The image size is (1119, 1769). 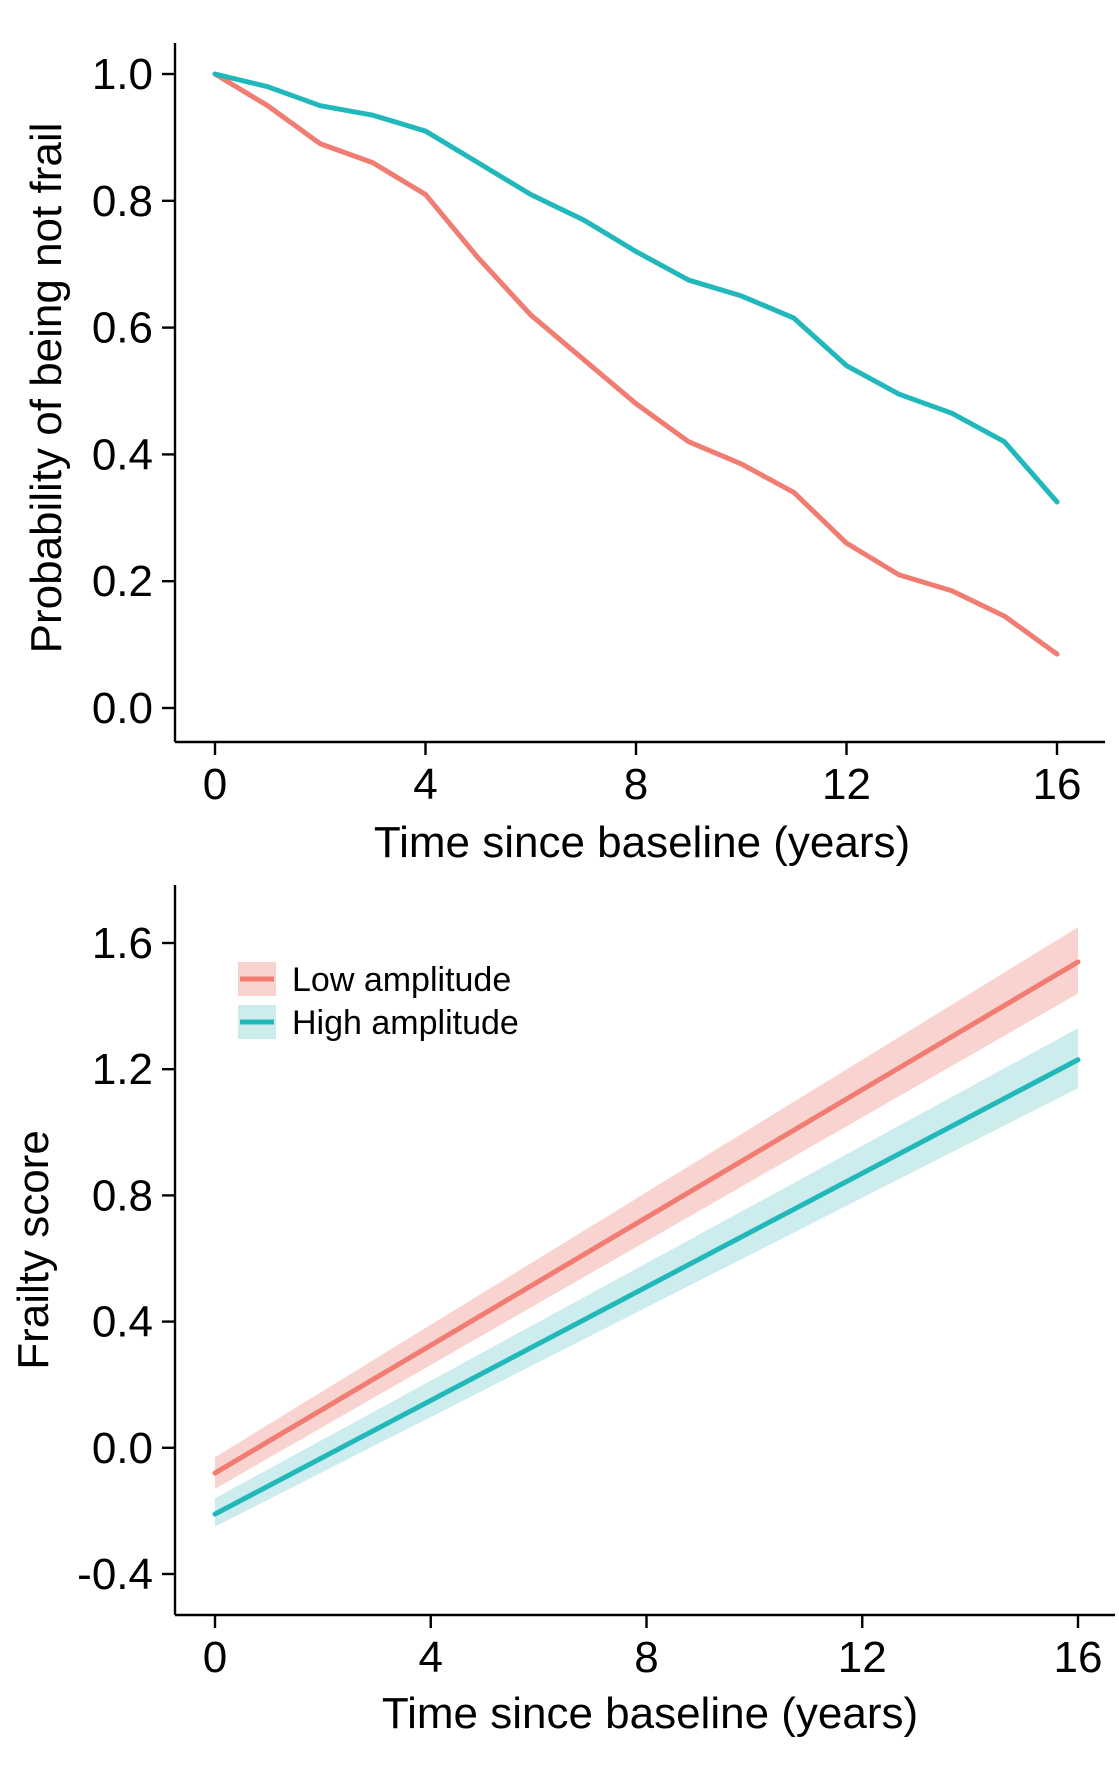 What do you see at coordinates (122, 1069) in the screenshot?
I see `frailty-y-tick-label: 1.2` at bounding box center [122, 1069].